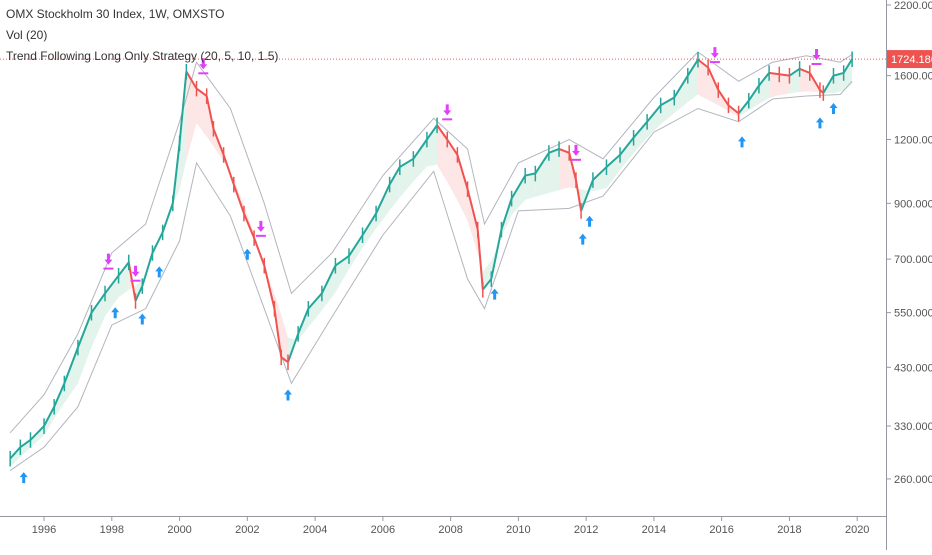  Describe the element at coordinates (586, 530) in the screenshot. I see `time-tick-label: 2012` at that location.